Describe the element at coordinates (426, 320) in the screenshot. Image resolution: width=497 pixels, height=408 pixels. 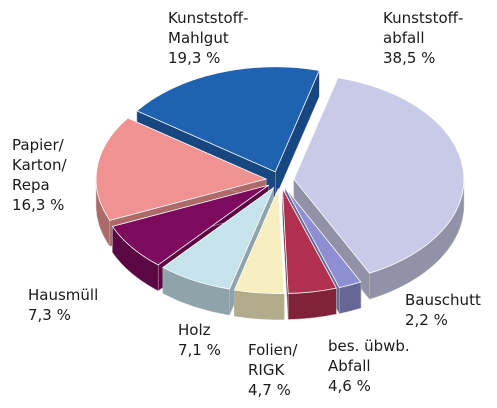
I see `value-label: 2,2 %` at that location.